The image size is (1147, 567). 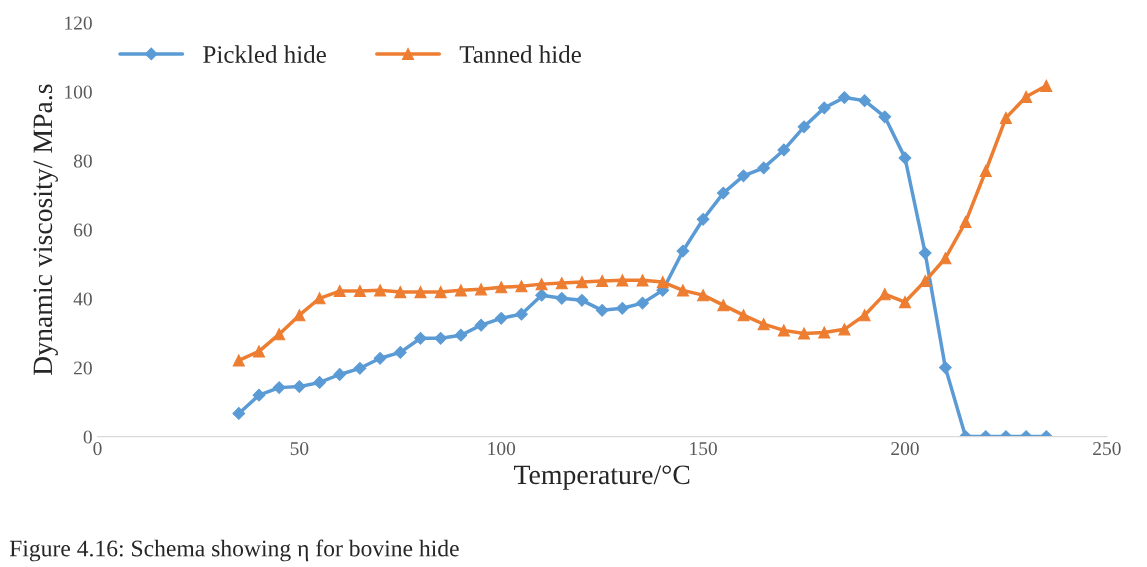 I want to click on y-tick-label: 100, so click(x=78, y=92).